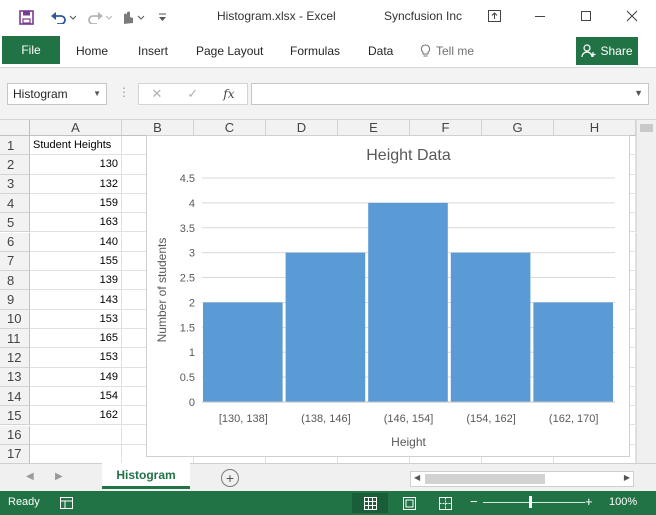 The height and width of the screenshot is (515, 656). Describe the element at coordinates (63, 17) in the screenshot. I see `undo-icon` at that location.